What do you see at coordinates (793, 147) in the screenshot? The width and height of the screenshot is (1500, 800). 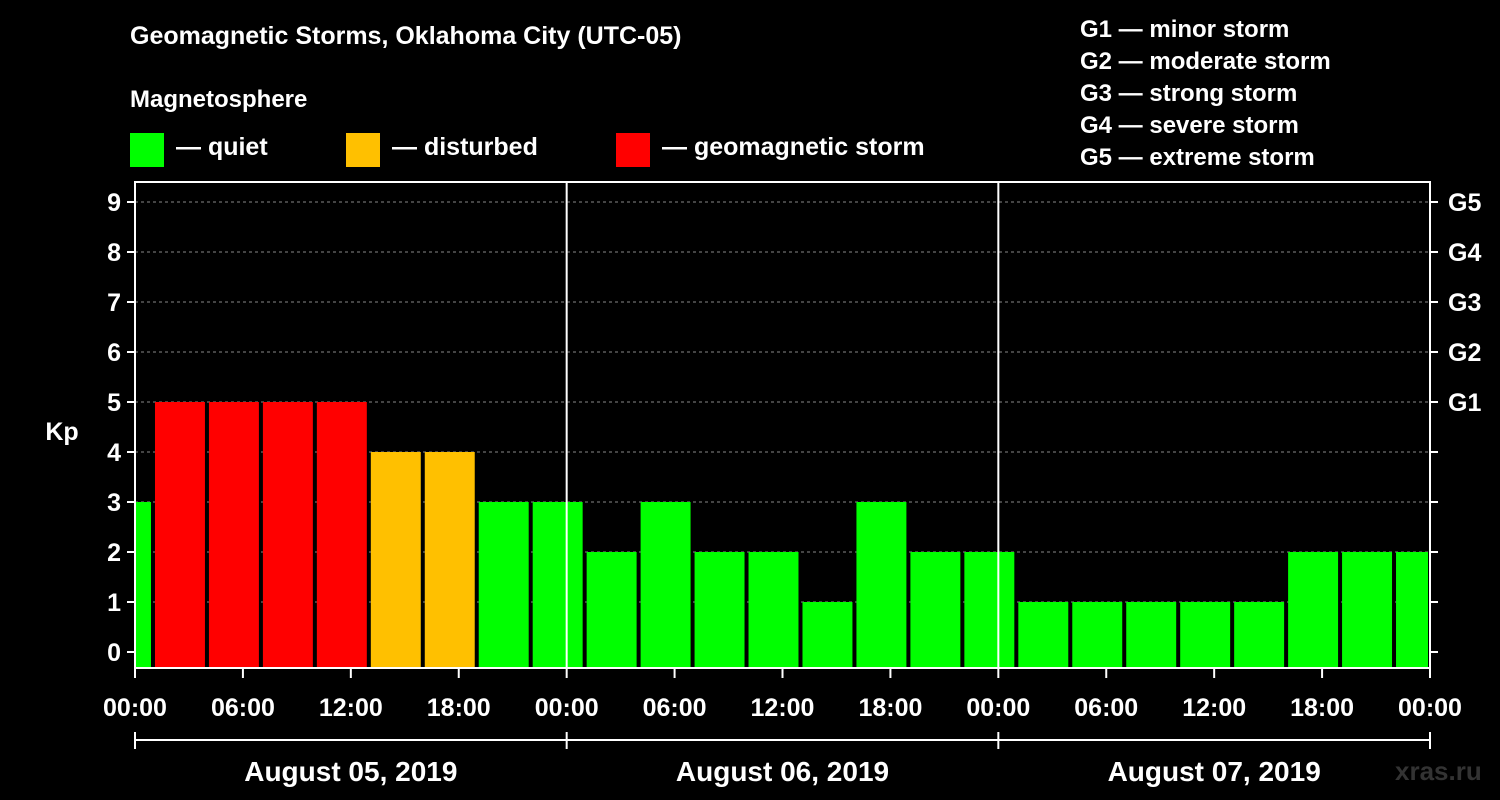 I see `legend-label-storm: — geomagnetic storm` at bounding box center [793, 147].